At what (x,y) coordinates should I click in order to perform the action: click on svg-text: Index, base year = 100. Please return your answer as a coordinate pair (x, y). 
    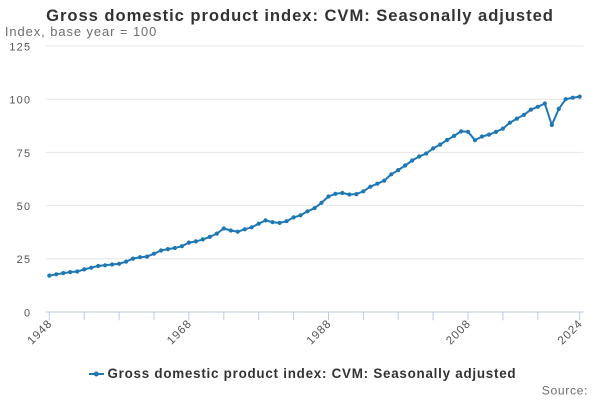
    Looking at the image, I should click on (81, 31).